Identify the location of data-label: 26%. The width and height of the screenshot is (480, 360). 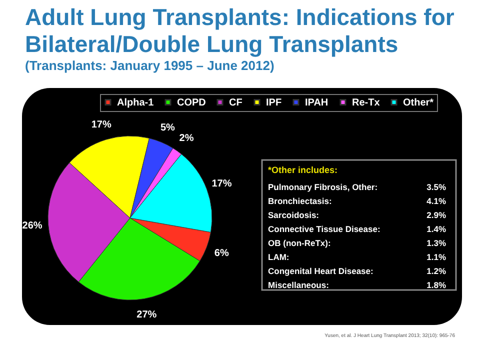
(32, 226).